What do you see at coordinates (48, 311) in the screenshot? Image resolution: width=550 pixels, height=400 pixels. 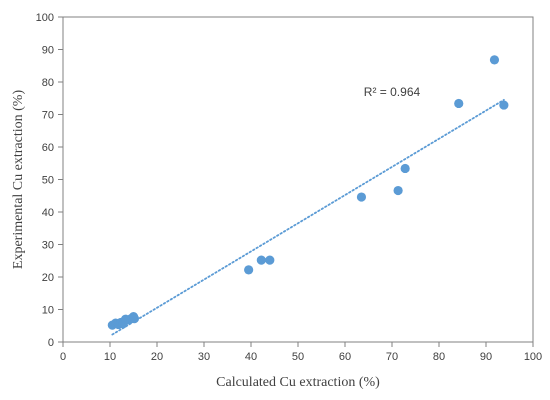 I see `y-tick-label: 10` at bounding box center [48, 311].